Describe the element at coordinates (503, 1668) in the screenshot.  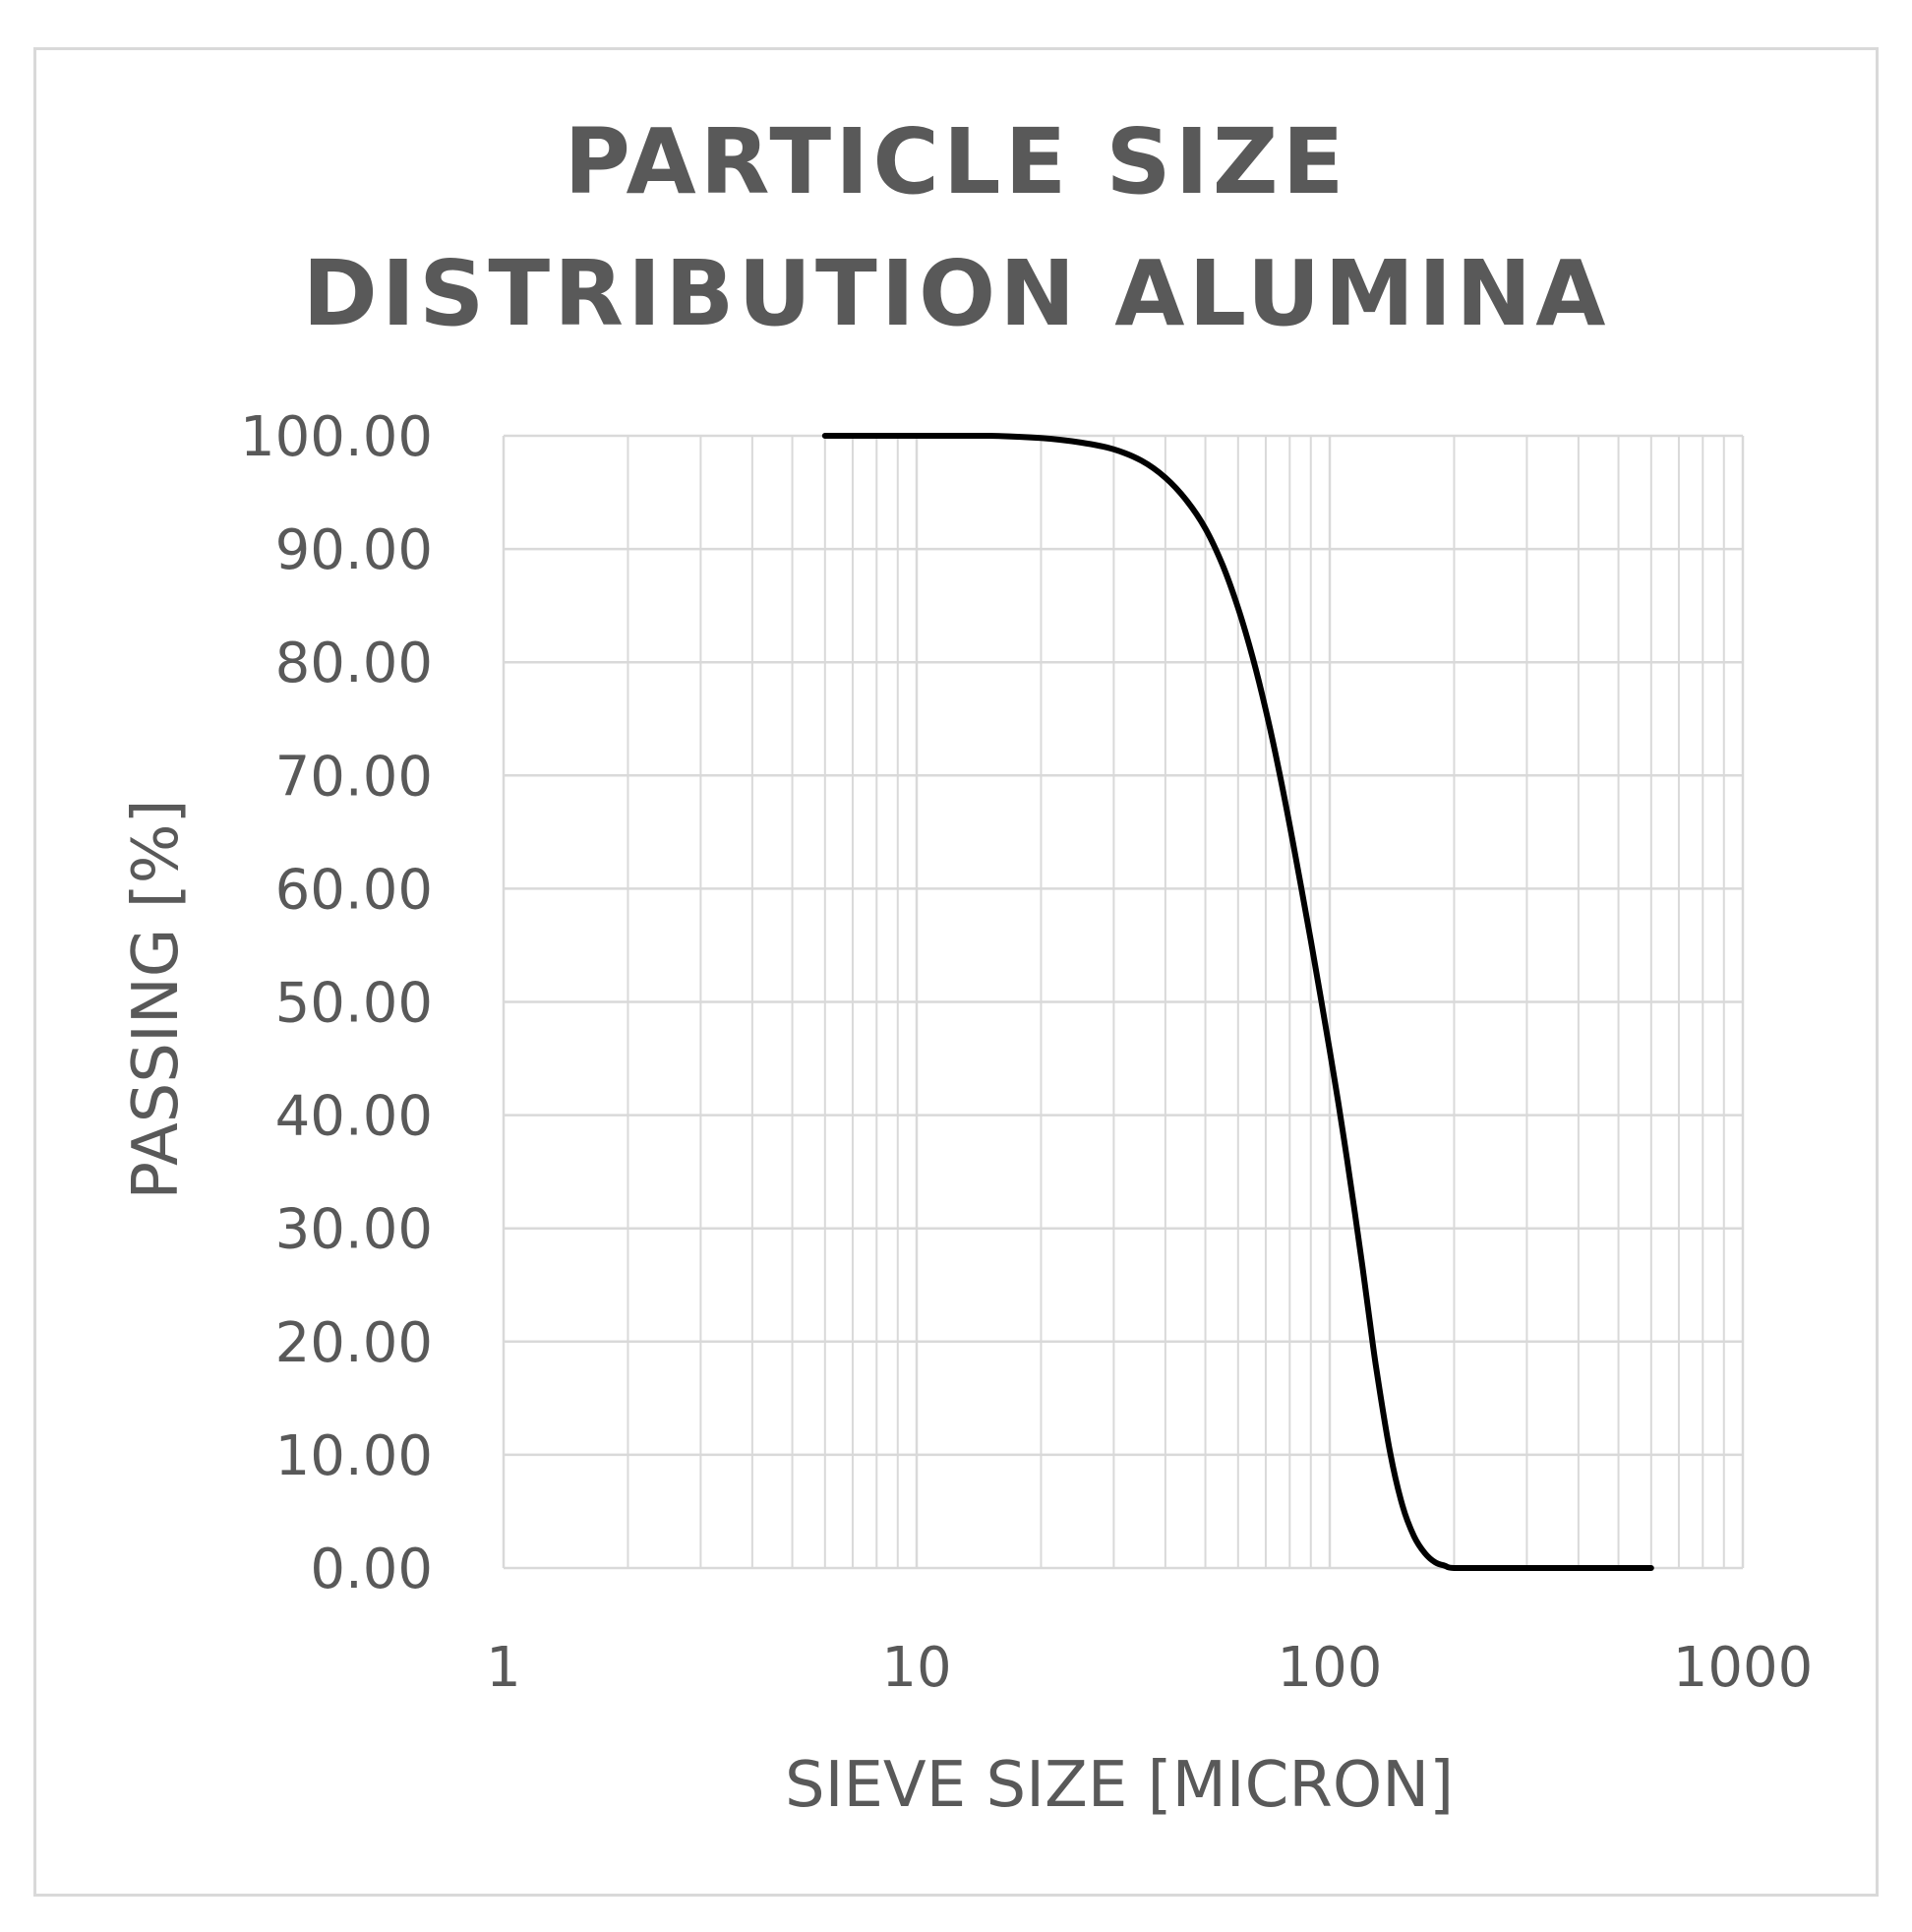
I see `x-tick-label: 1` at that location.